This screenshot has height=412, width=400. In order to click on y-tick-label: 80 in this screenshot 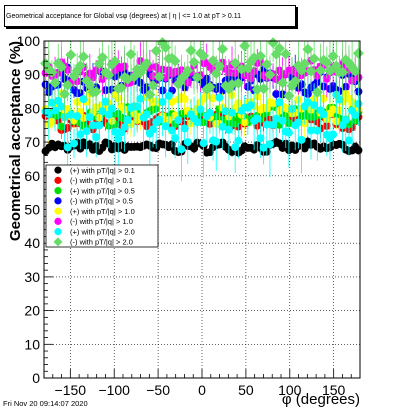, I will do `click(32, 108)`.